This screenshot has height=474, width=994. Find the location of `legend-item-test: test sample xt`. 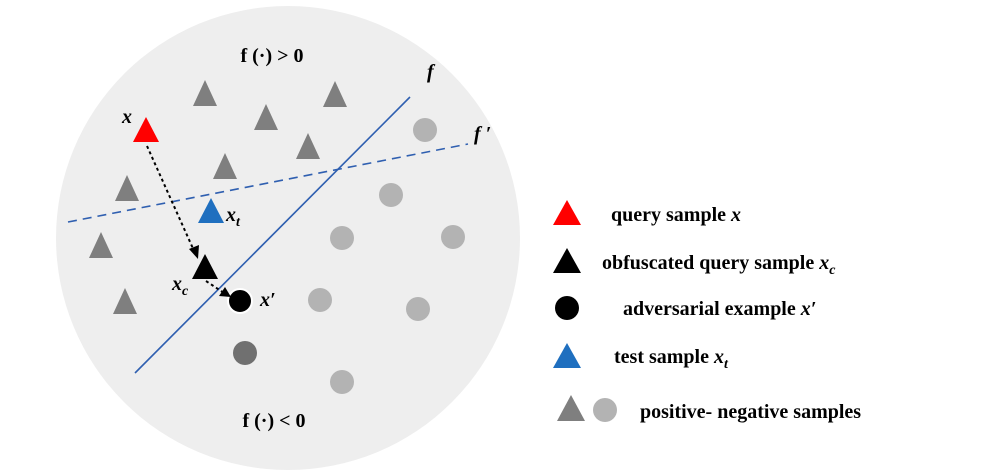

legend-item-test: test sample xt is located at coordinates (671, 359).